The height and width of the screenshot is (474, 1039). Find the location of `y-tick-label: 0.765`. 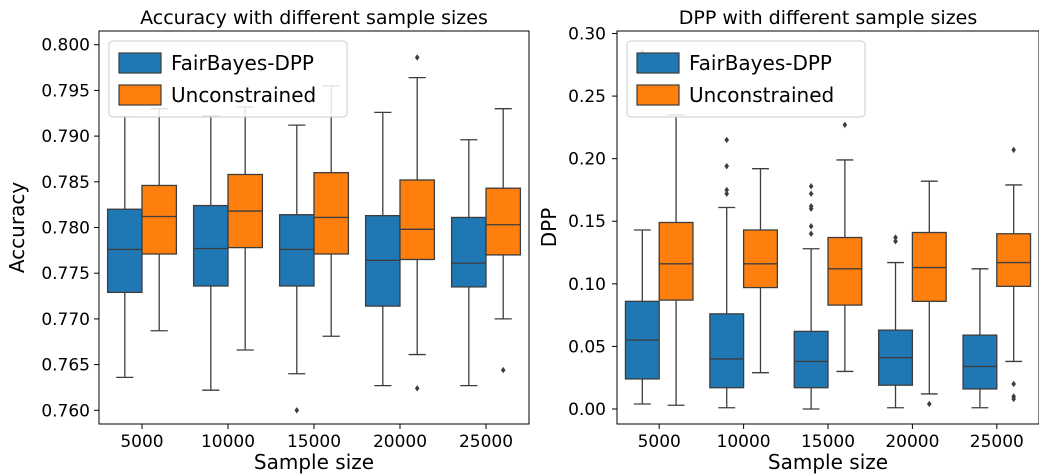

y-tick-label: 0.765 is located at coordinates (65, 366).